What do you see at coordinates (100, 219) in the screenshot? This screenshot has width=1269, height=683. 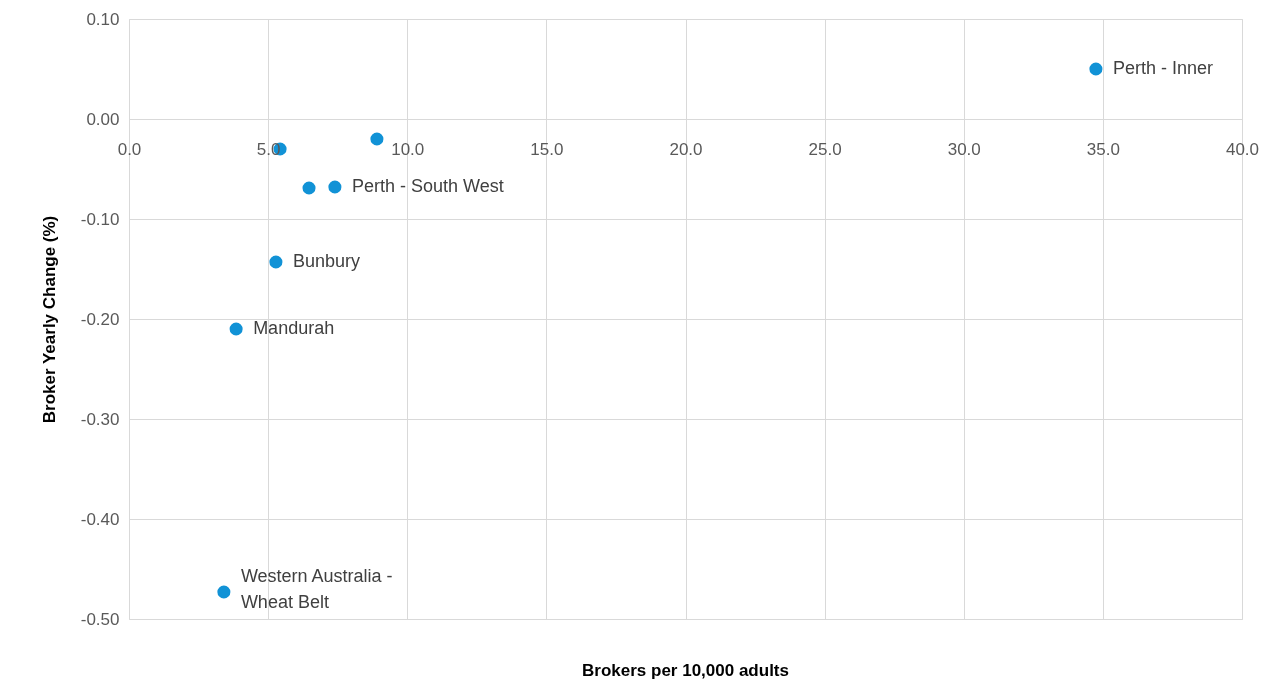 I see `y-tick-label: -0.10` at bounding box center [100, 219].